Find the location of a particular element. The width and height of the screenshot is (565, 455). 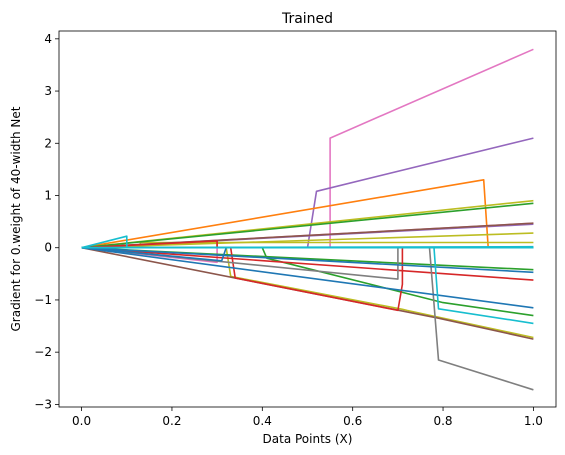

y-tick-label: 0 is located at coordinates (48, 248).